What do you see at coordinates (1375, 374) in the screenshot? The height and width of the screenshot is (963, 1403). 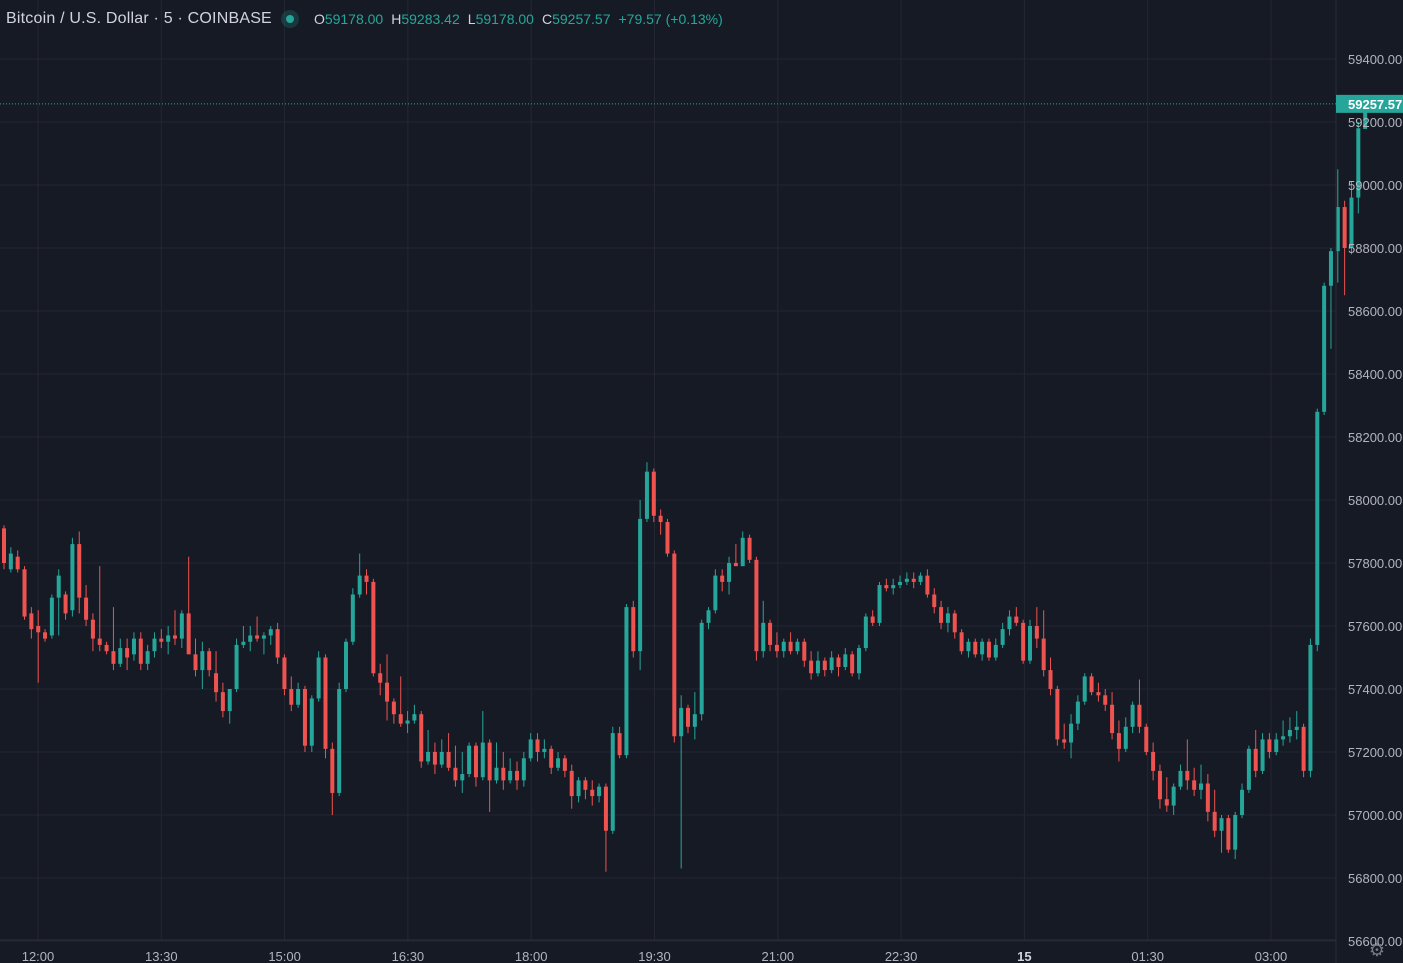 I see `price-tick-label: 58400.00` at bounding box center [1375, 374].